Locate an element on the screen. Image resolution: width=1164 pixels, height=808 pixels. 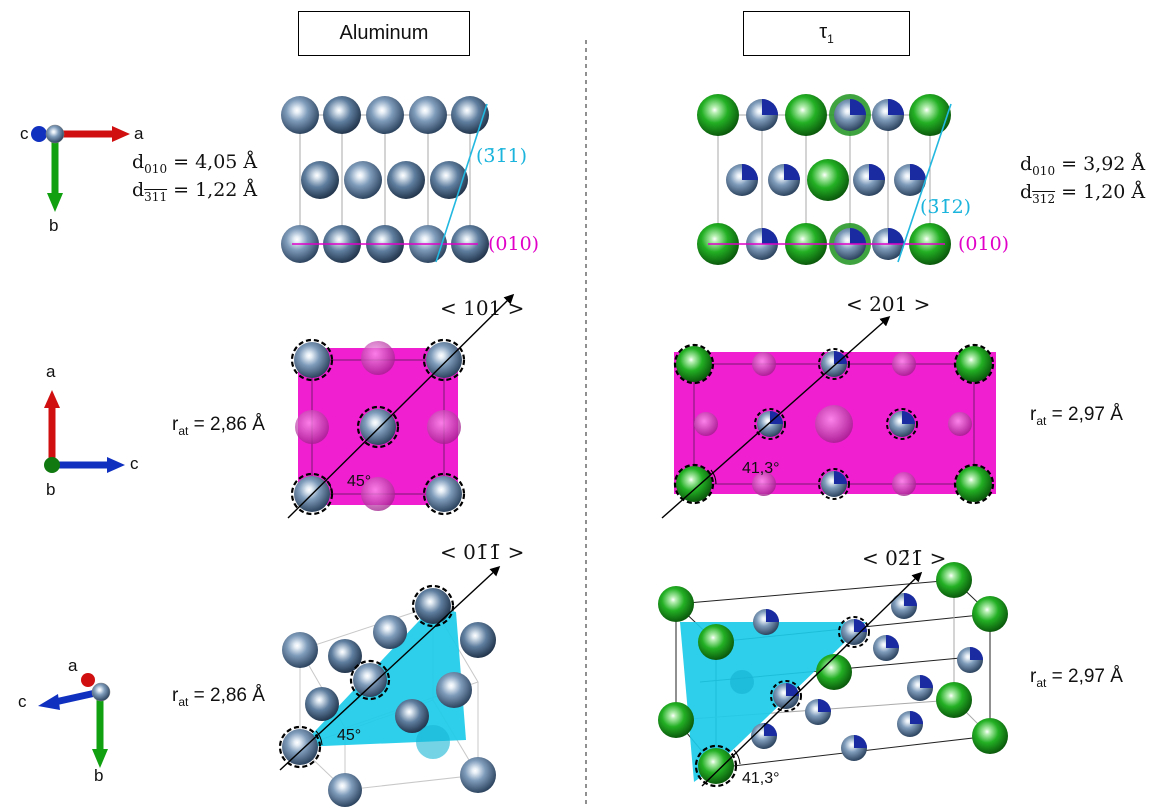
tau-plane-010-label: (010) is located at coordinates (984, 244).